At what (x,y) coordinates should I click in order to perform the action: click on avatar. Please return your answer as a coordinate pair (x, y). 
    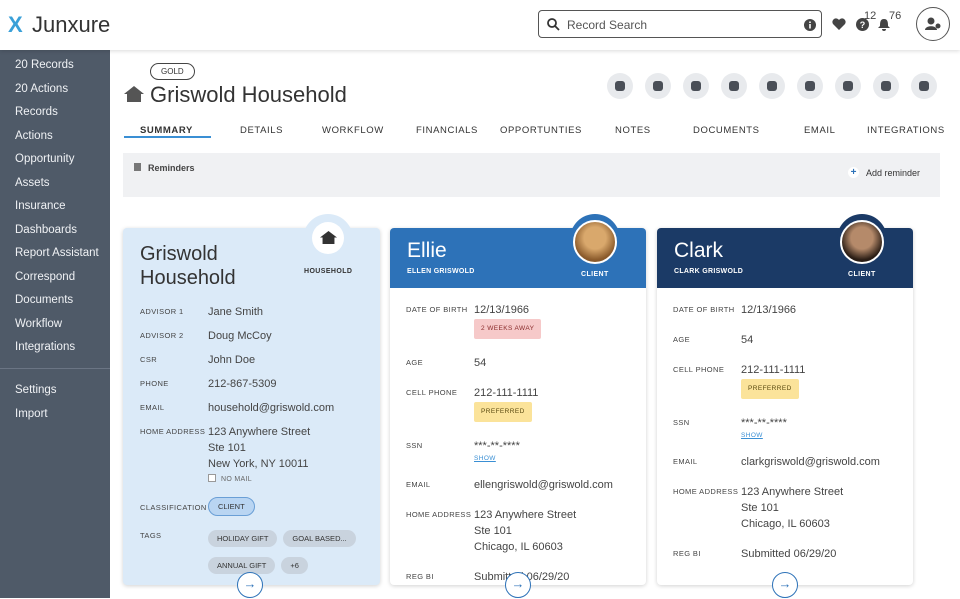
    Looking at the image, I should click on (862, 242).